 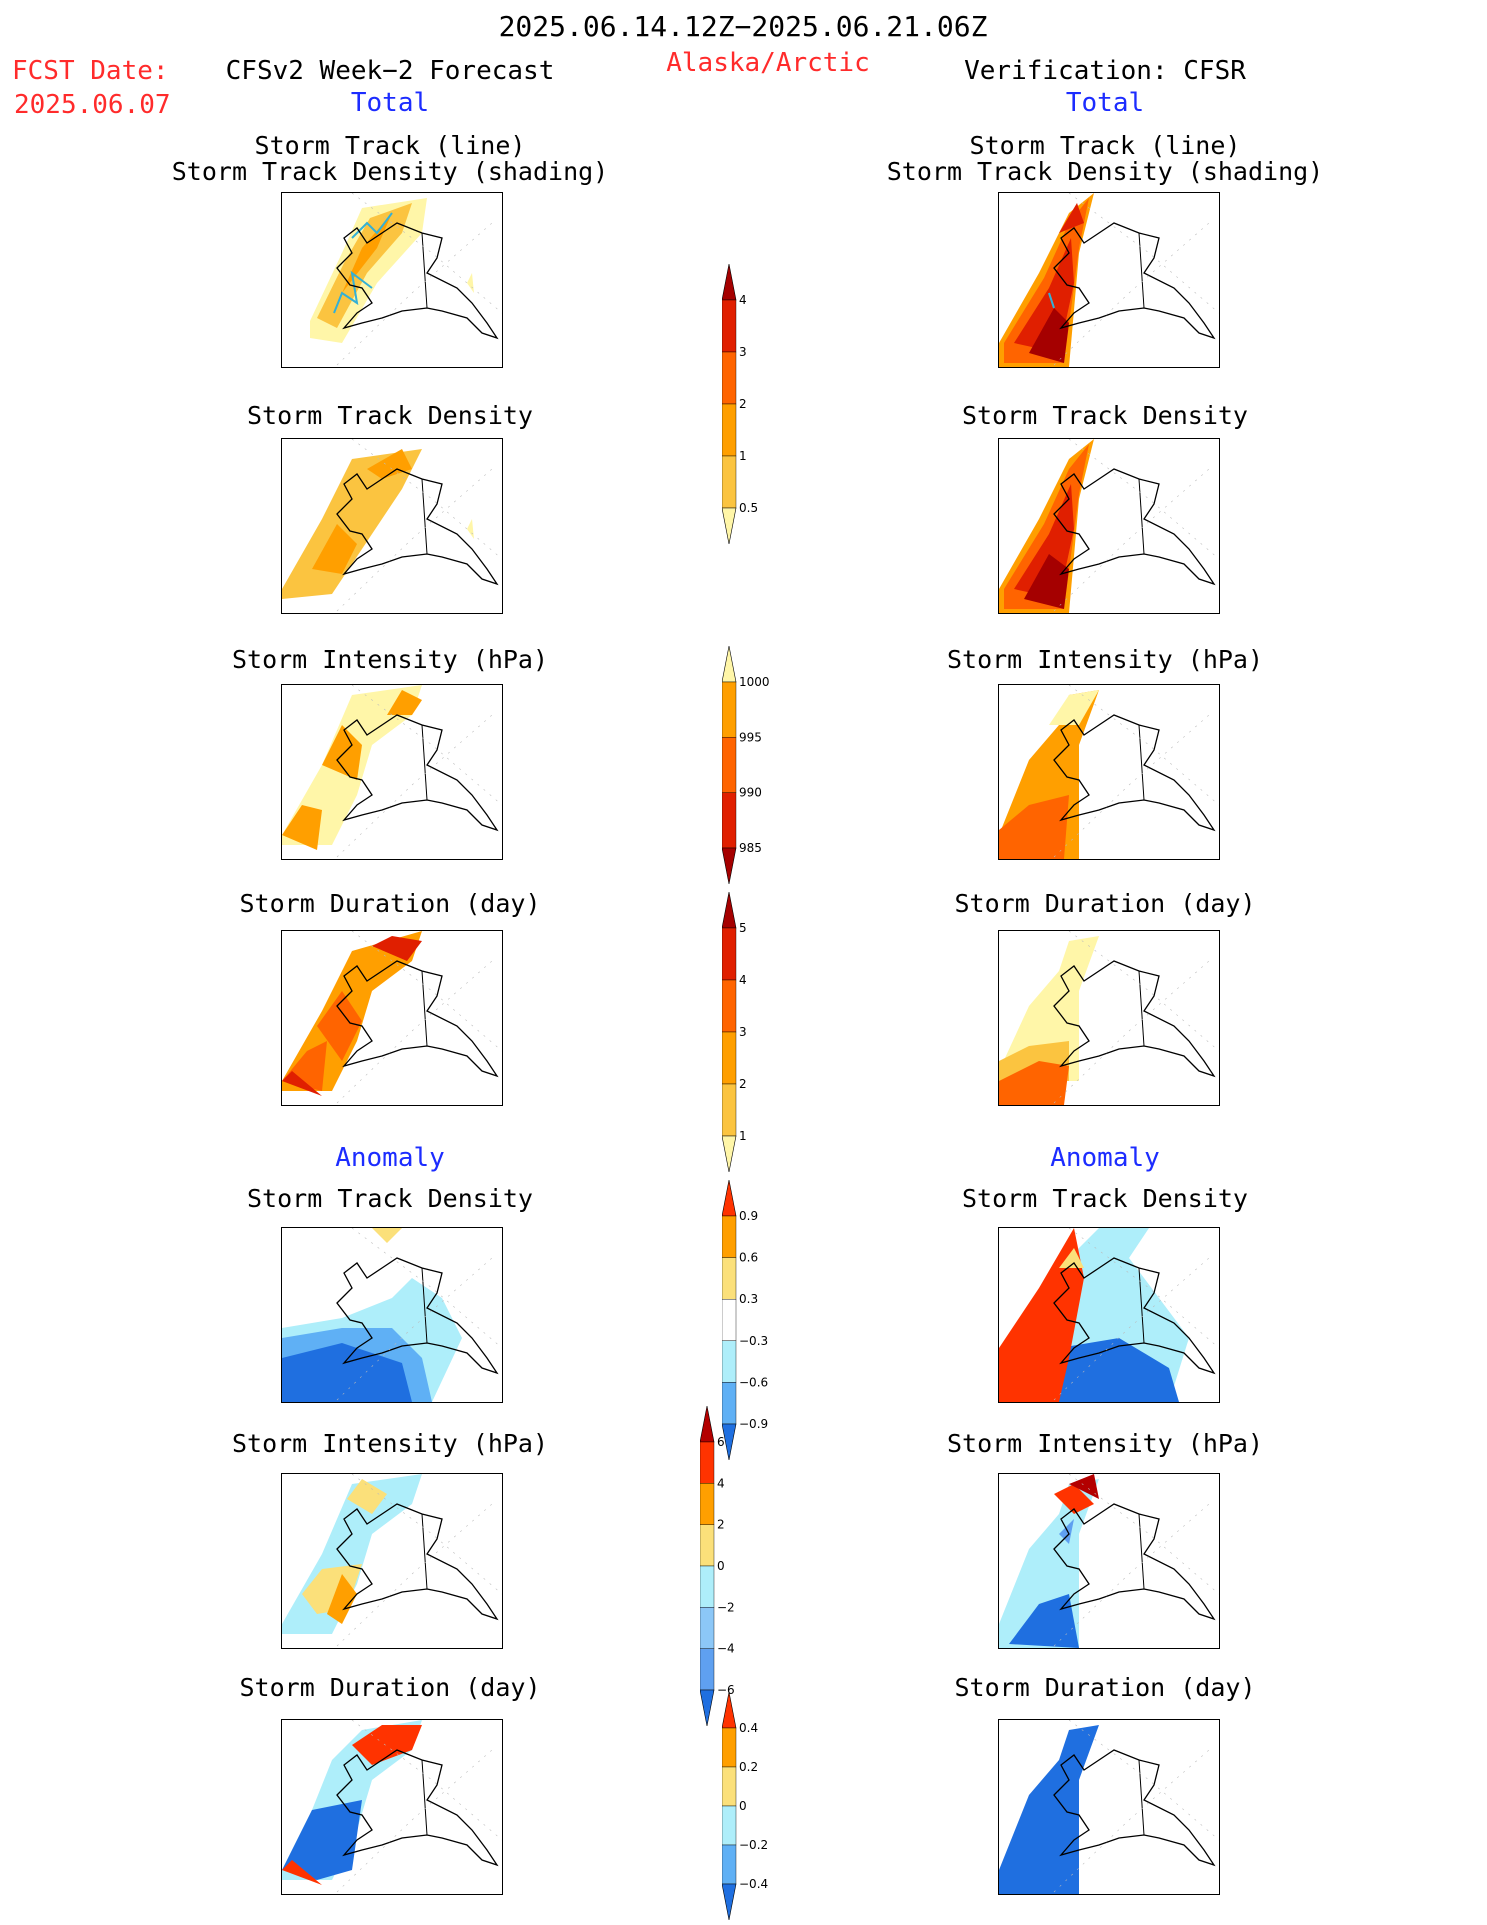 What do you see at coordinates (740, 1566) in the screenshot?
I see `colorbar-anom-intensity: 6 4 2 0 −2 −4 −6` at bounding box center [740, 1566].